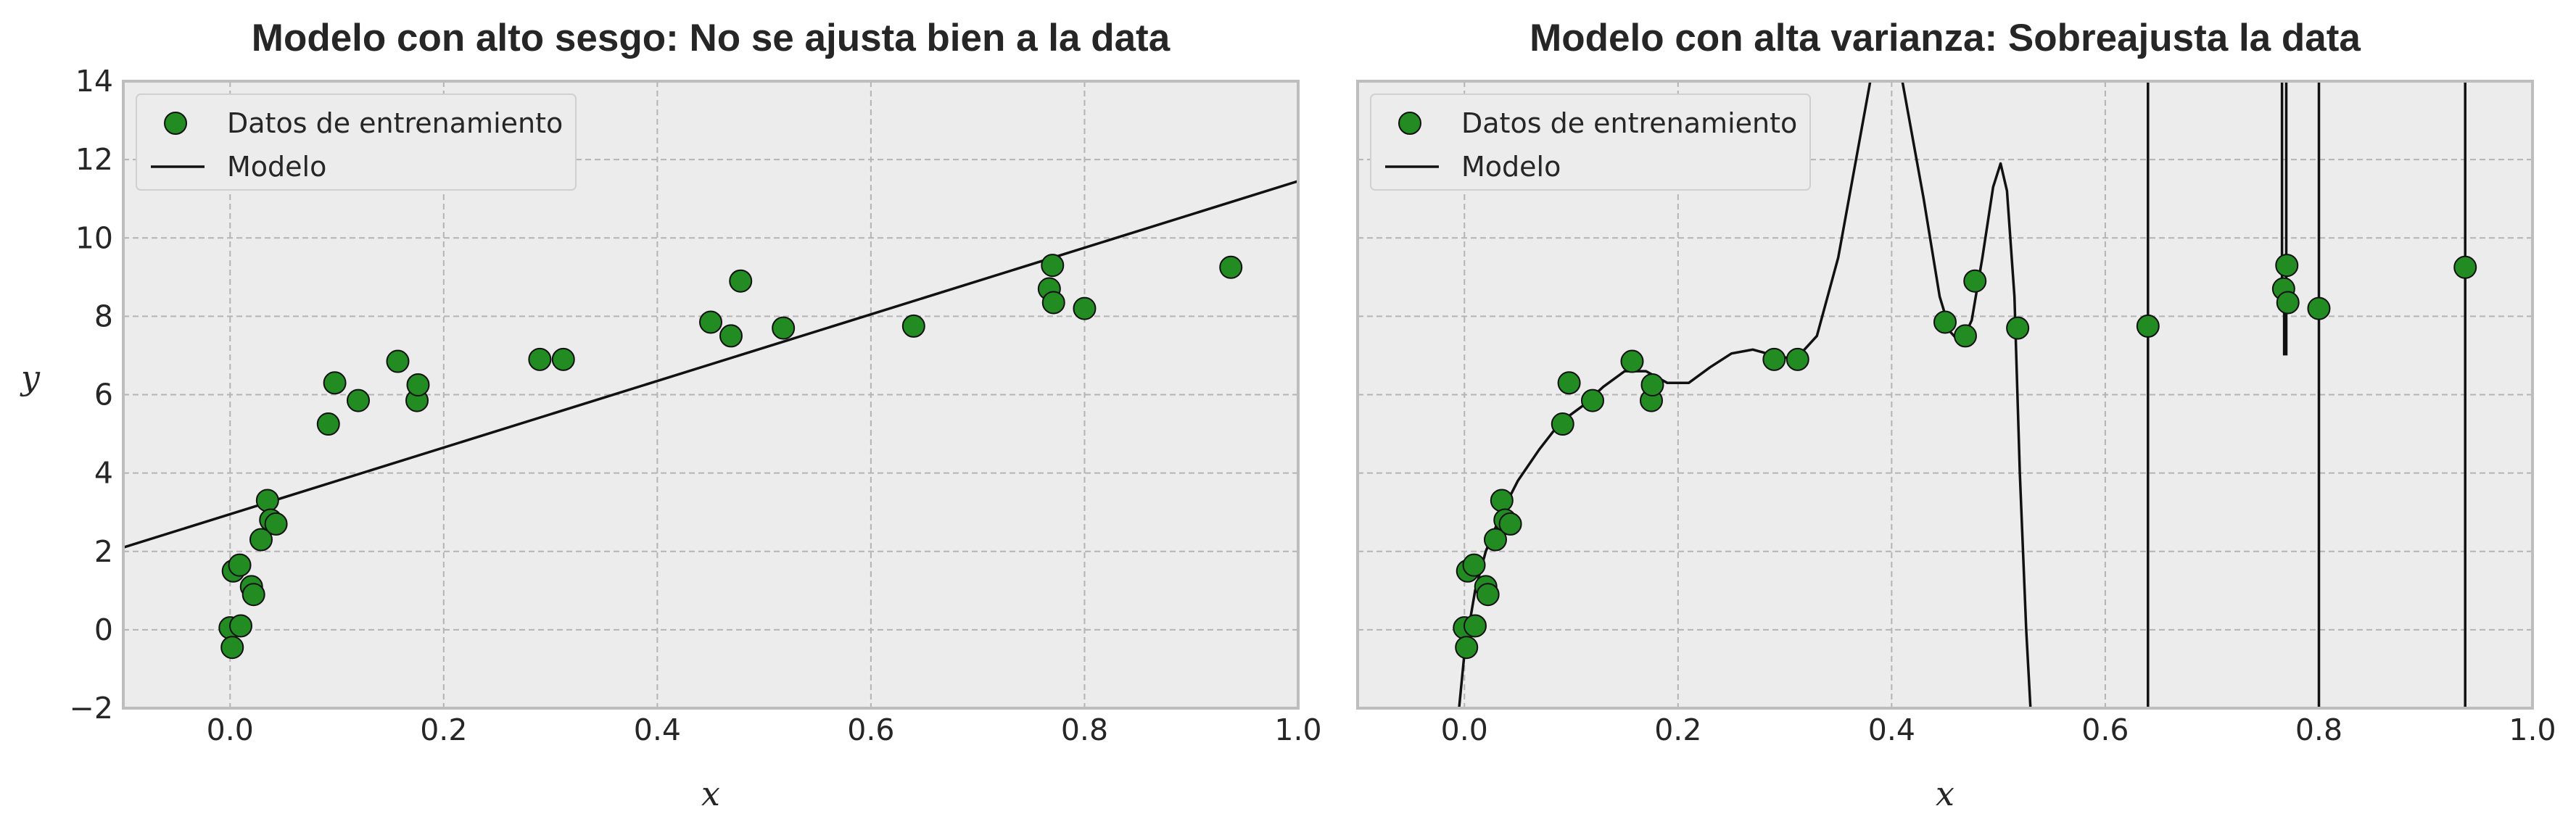  What do you see at coordinates (103, 395) in the screenshot?
I see `y-tick-label: 6` at bounding box center [103, 395].